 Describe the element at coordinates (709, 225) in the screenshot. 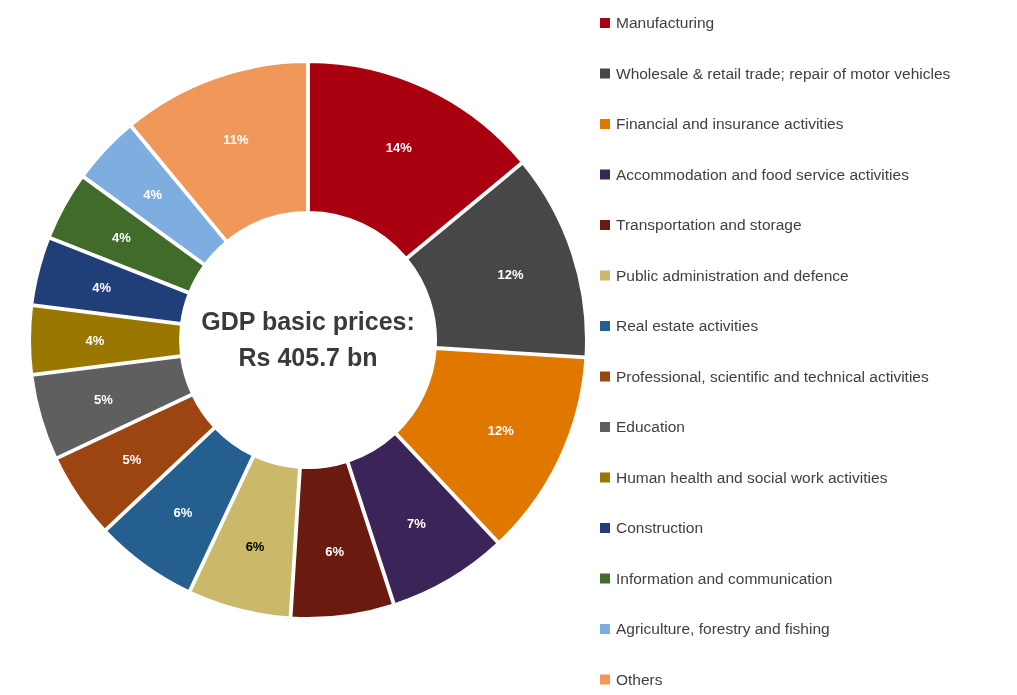

I see `legend-label: Transportation and storage` at that location.